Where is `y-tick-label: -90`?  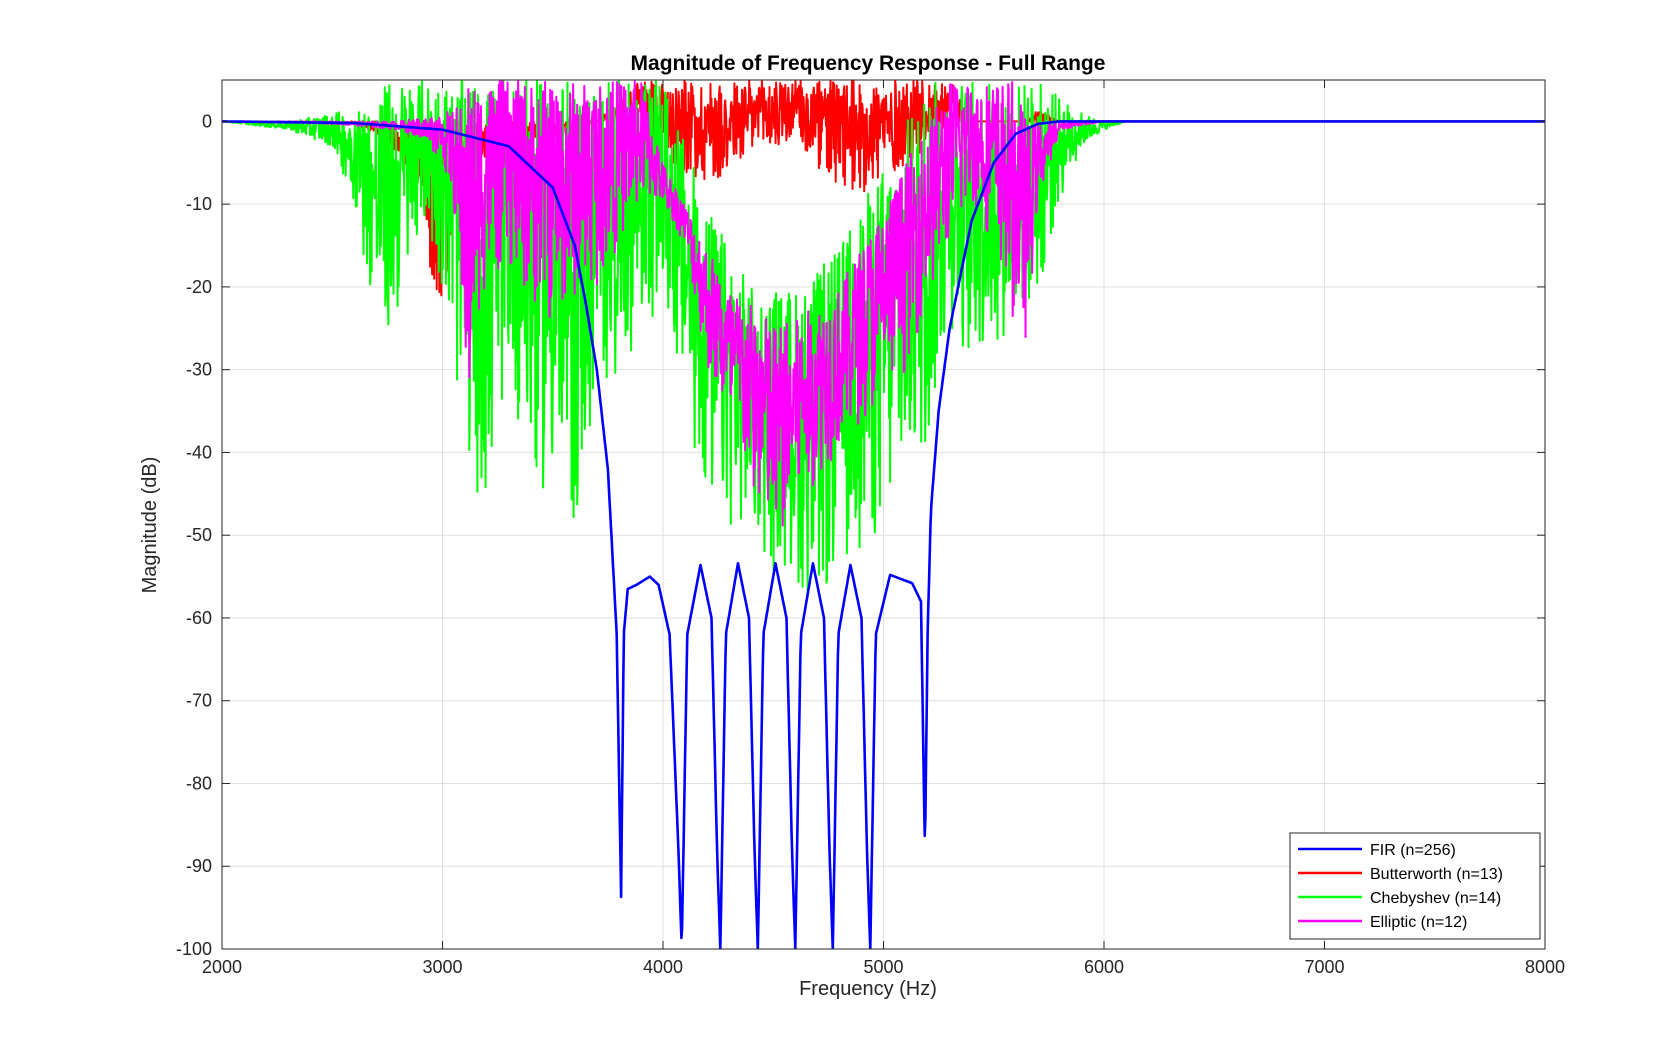 y-tick-label: -90 is located at coordinates (199, 866).